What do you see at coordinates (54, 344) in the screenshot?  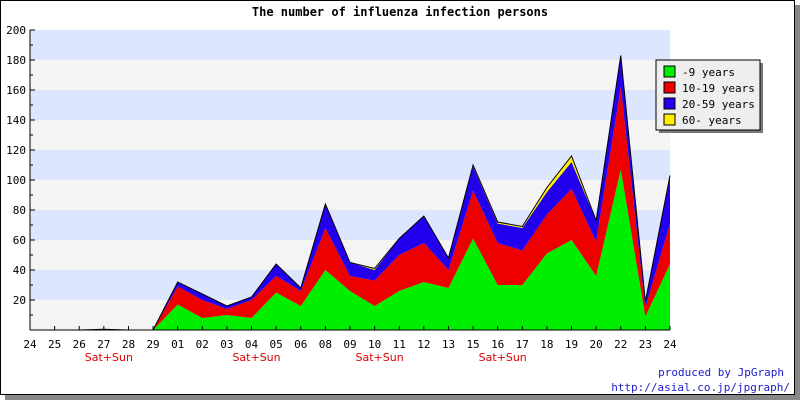 I see `x-tick-label: 25` at bounding box center [54, 344].